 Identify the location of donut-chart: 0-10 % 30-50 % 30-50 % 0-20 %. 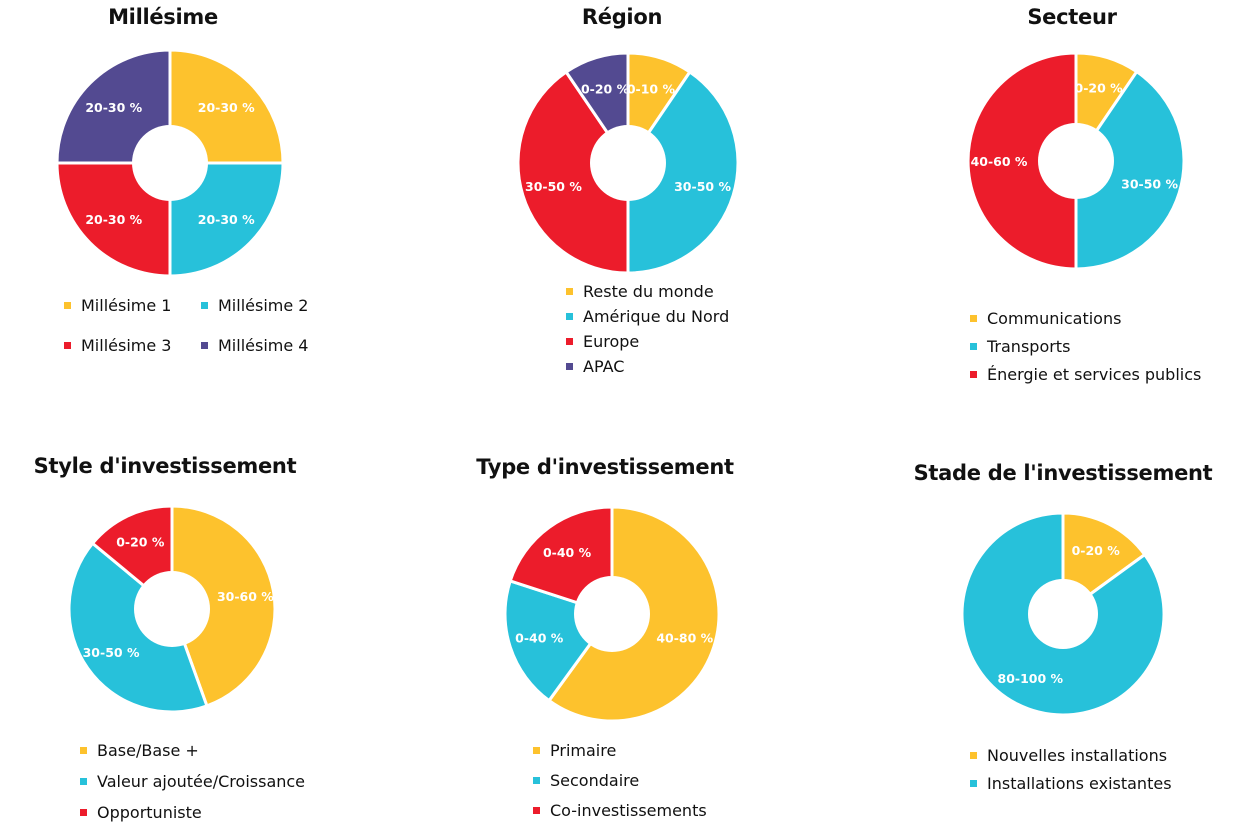
(628, 163).